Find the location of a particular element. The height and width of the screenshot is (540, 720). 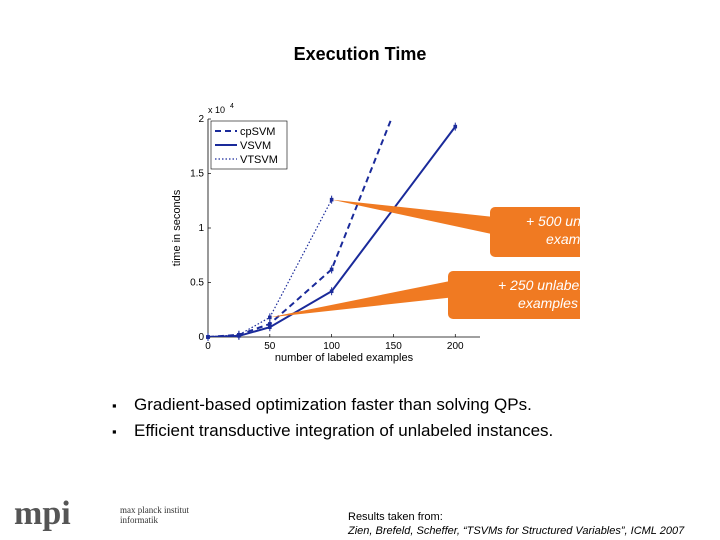

series-cpsvm-point is located at coordinates (331, 269).